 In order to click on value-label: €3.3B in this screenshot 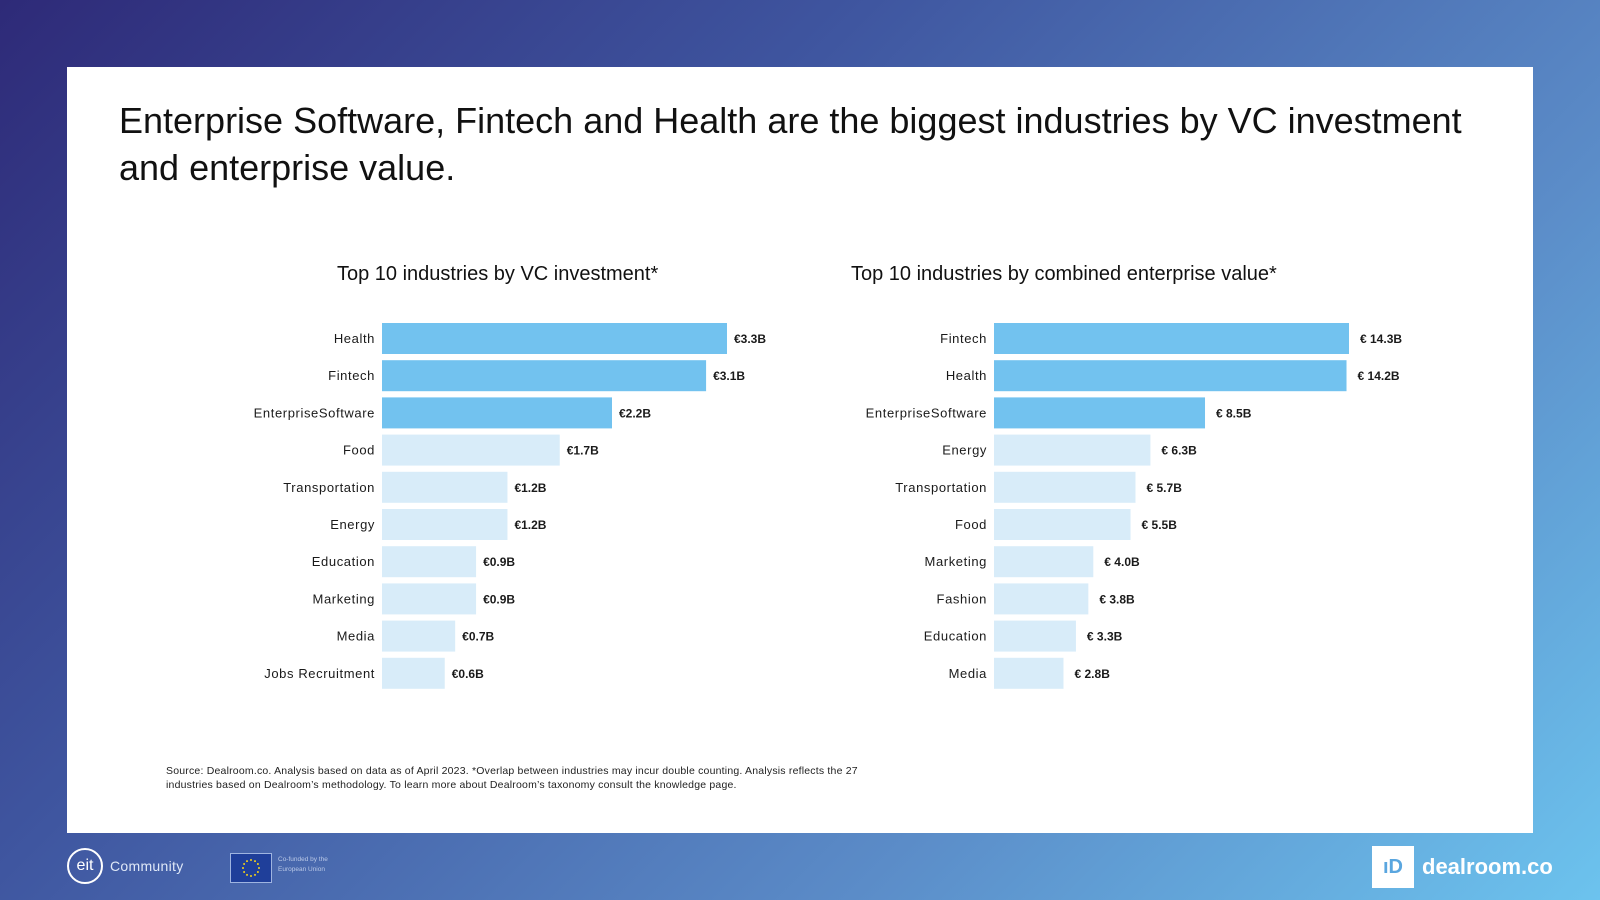, I will do `click(750, 339)`.